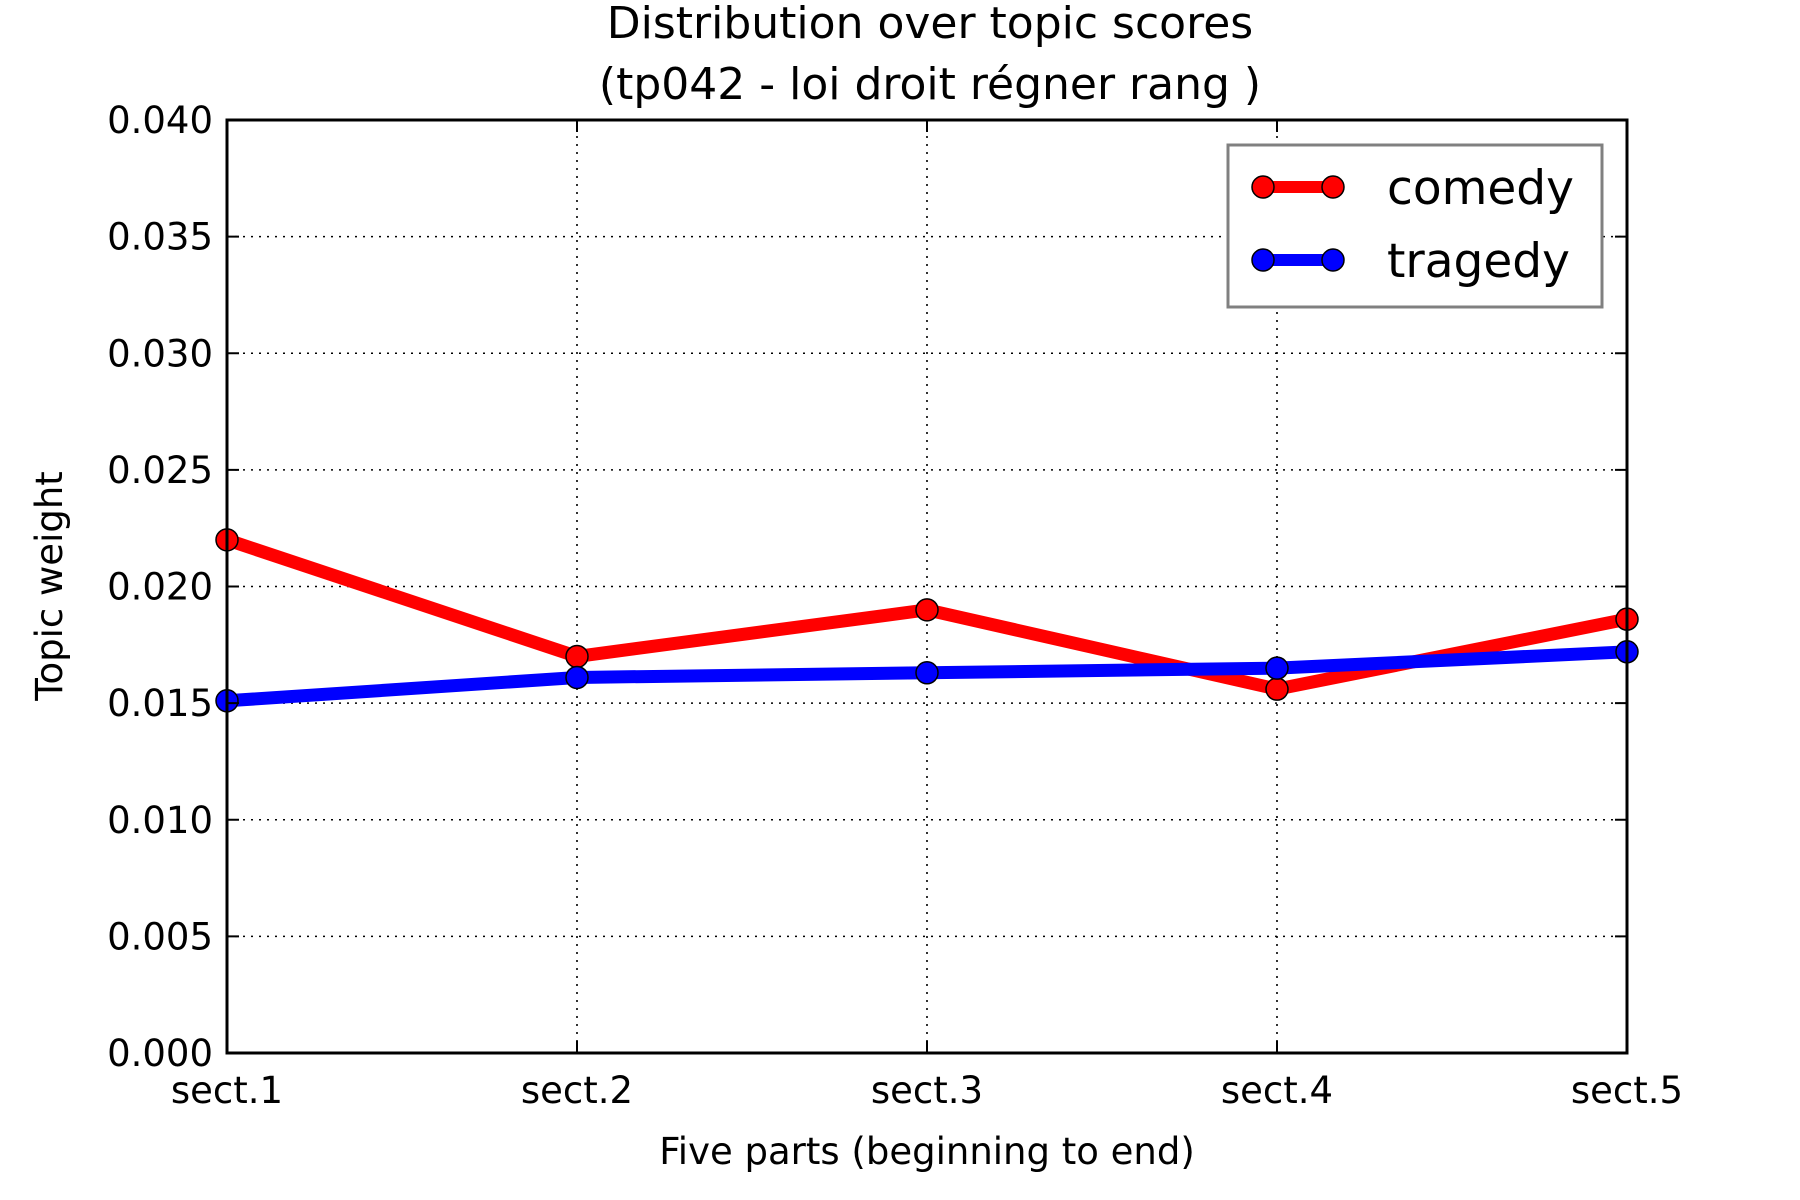 This screenshot has height=1200, width=1800. What do you see at coordinates (1478, 261) in the screenshot?
I see `legend-label-tragedy: tragedy` at bounding box center [1478, 261].